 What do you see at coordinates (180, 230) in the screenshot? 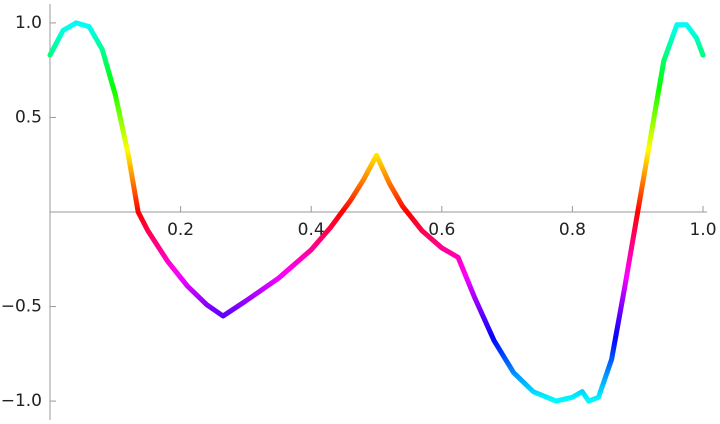
I see `x-tick-label: 0.2` at bounding box center [180, 230].